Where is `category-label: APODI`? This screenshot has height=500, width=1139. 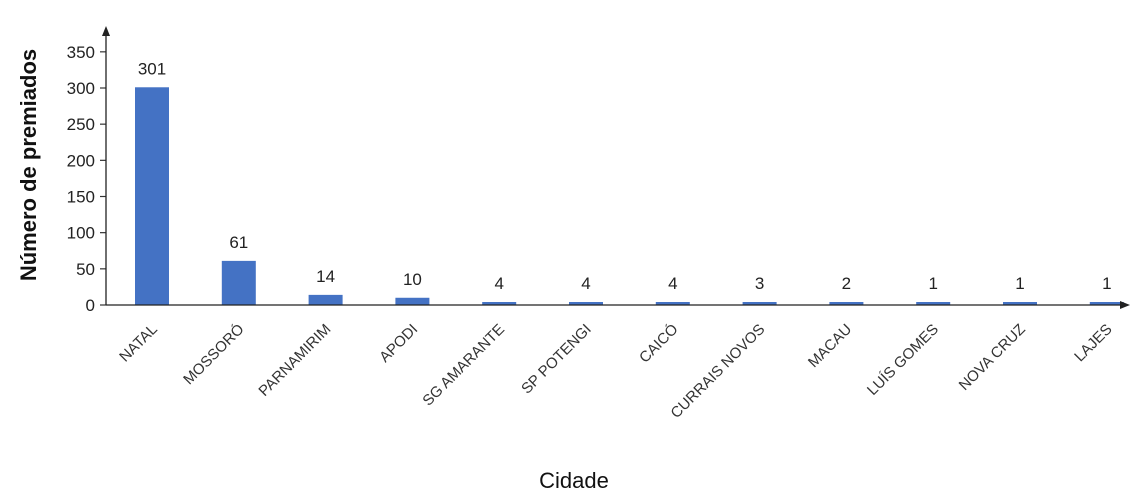
category-label: APODI is located at coordinates (398, 343).